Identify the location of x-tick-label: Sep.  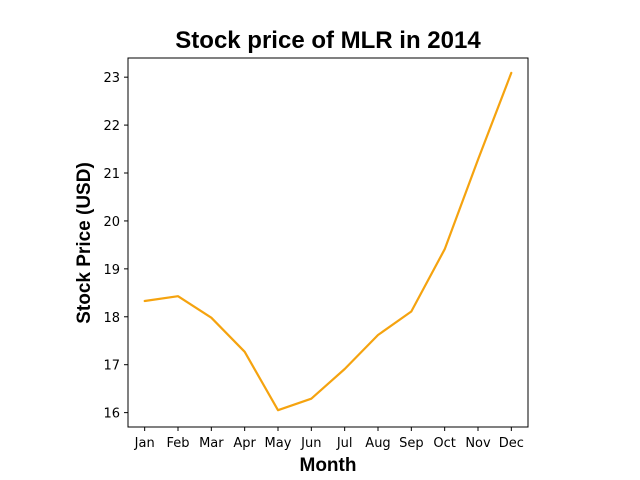
(411, 443).